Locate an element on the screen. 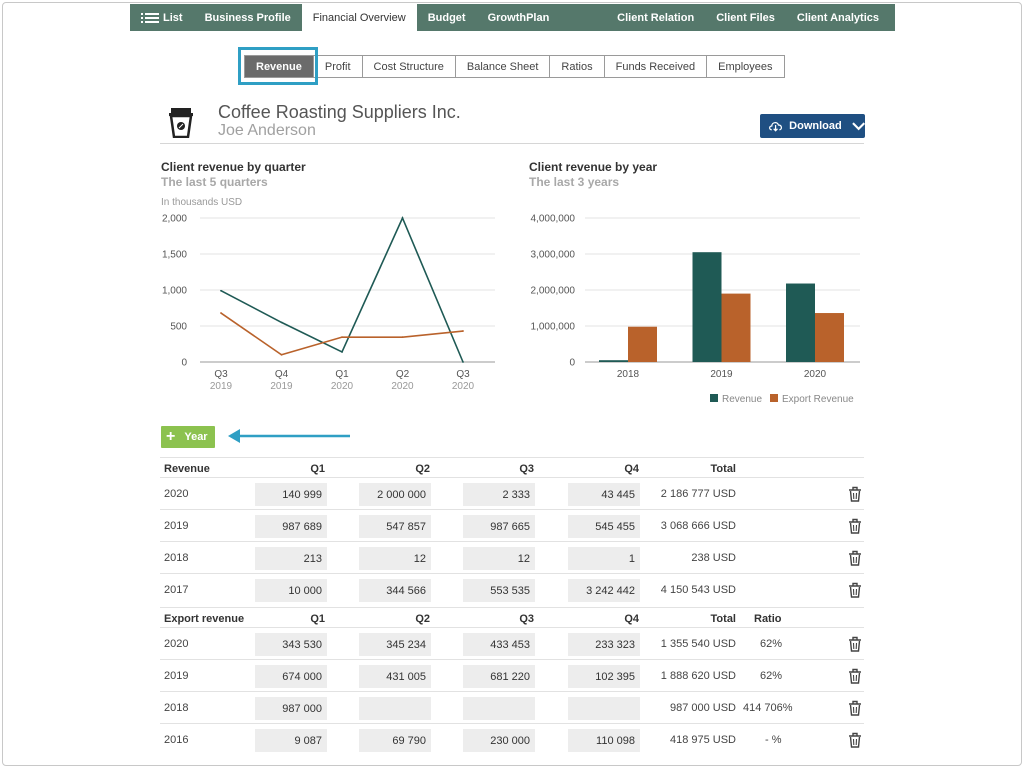 Image resolution: width=1024 pixels, height=768 pixels. quarter-input: 10 000 is located at coordinates (291, 590).